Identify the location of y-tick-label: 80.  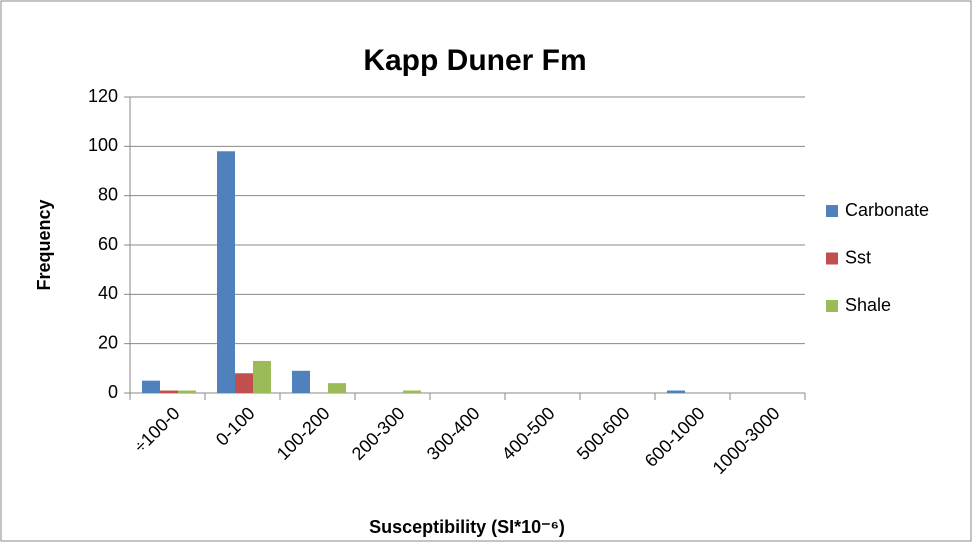
(108, 194).